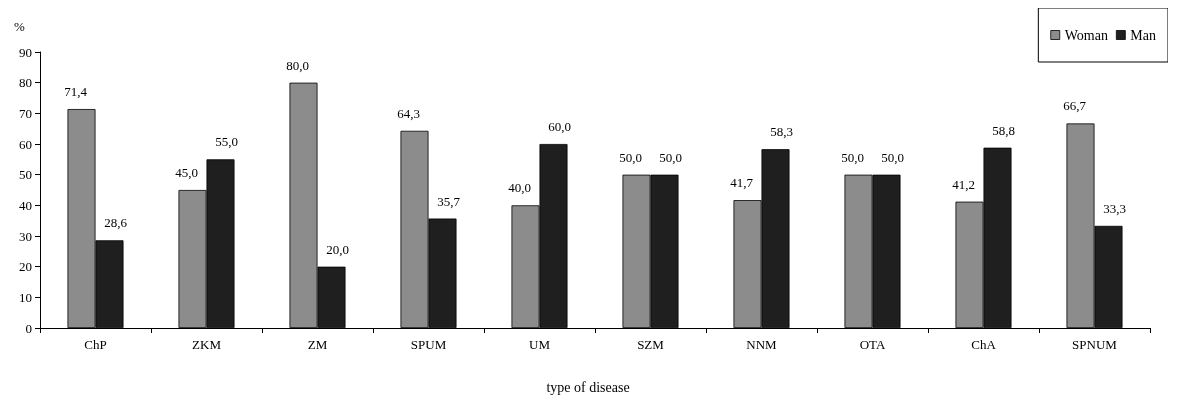 This screenshot has height=408, width=1178. I want to click on y-tick-label: 70, so click(25, 113).